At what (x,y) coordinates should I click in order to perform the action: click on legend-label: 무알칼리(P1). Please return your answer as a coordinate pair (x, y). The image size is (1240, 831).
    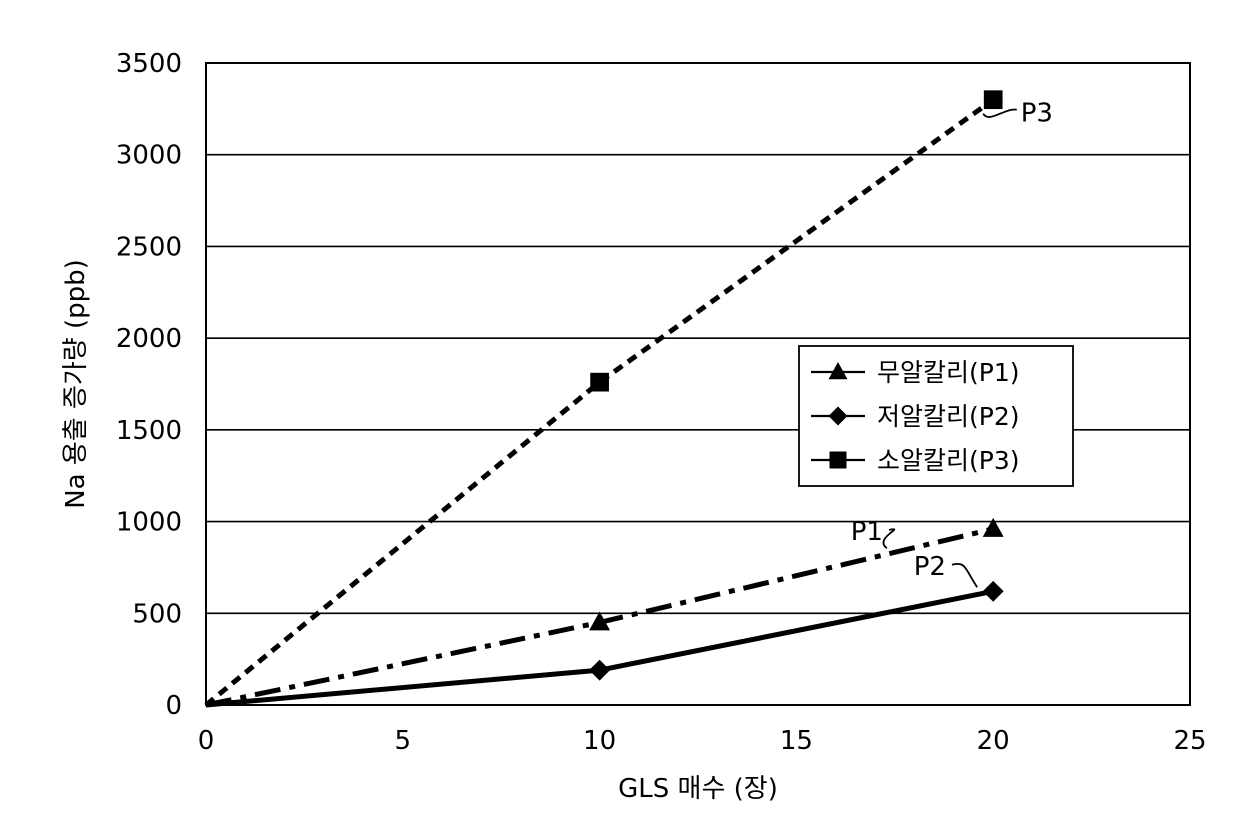
    Looking at the image, I should click on (948, 372).